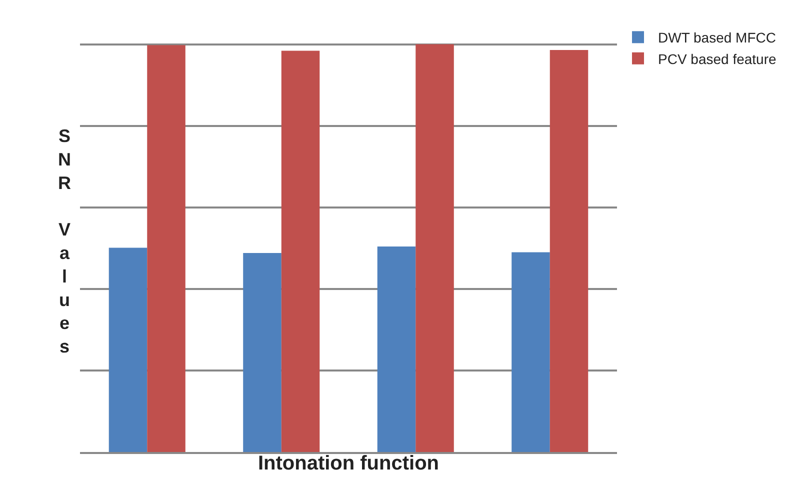  Describe the element at coordinates (349, 463) in the screenshot. I see `x-axis-title: Intonation function` at that location.